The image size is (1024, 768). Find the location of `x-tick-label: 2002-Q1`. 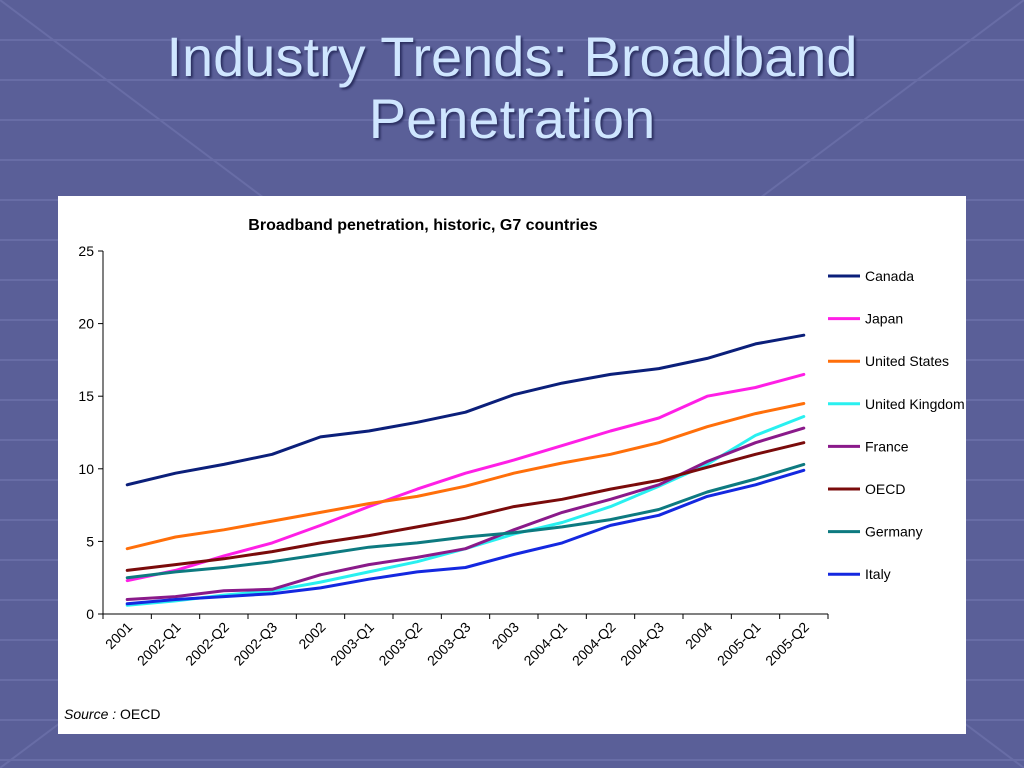

x-tick-label: 2002-Q1 is located at coordinates (159, 644).